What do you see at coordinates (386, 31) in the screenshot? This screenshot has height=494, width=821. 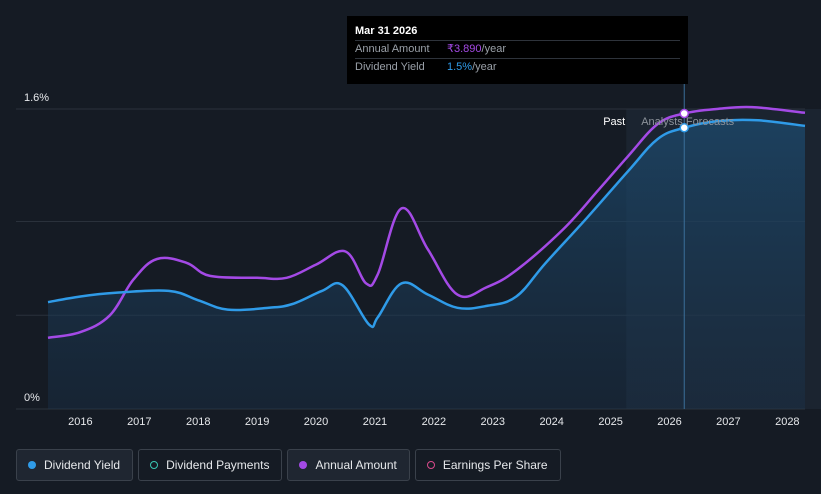 I see `tooltip-date: Mar 31 2026` at bounding box center [386, 31].